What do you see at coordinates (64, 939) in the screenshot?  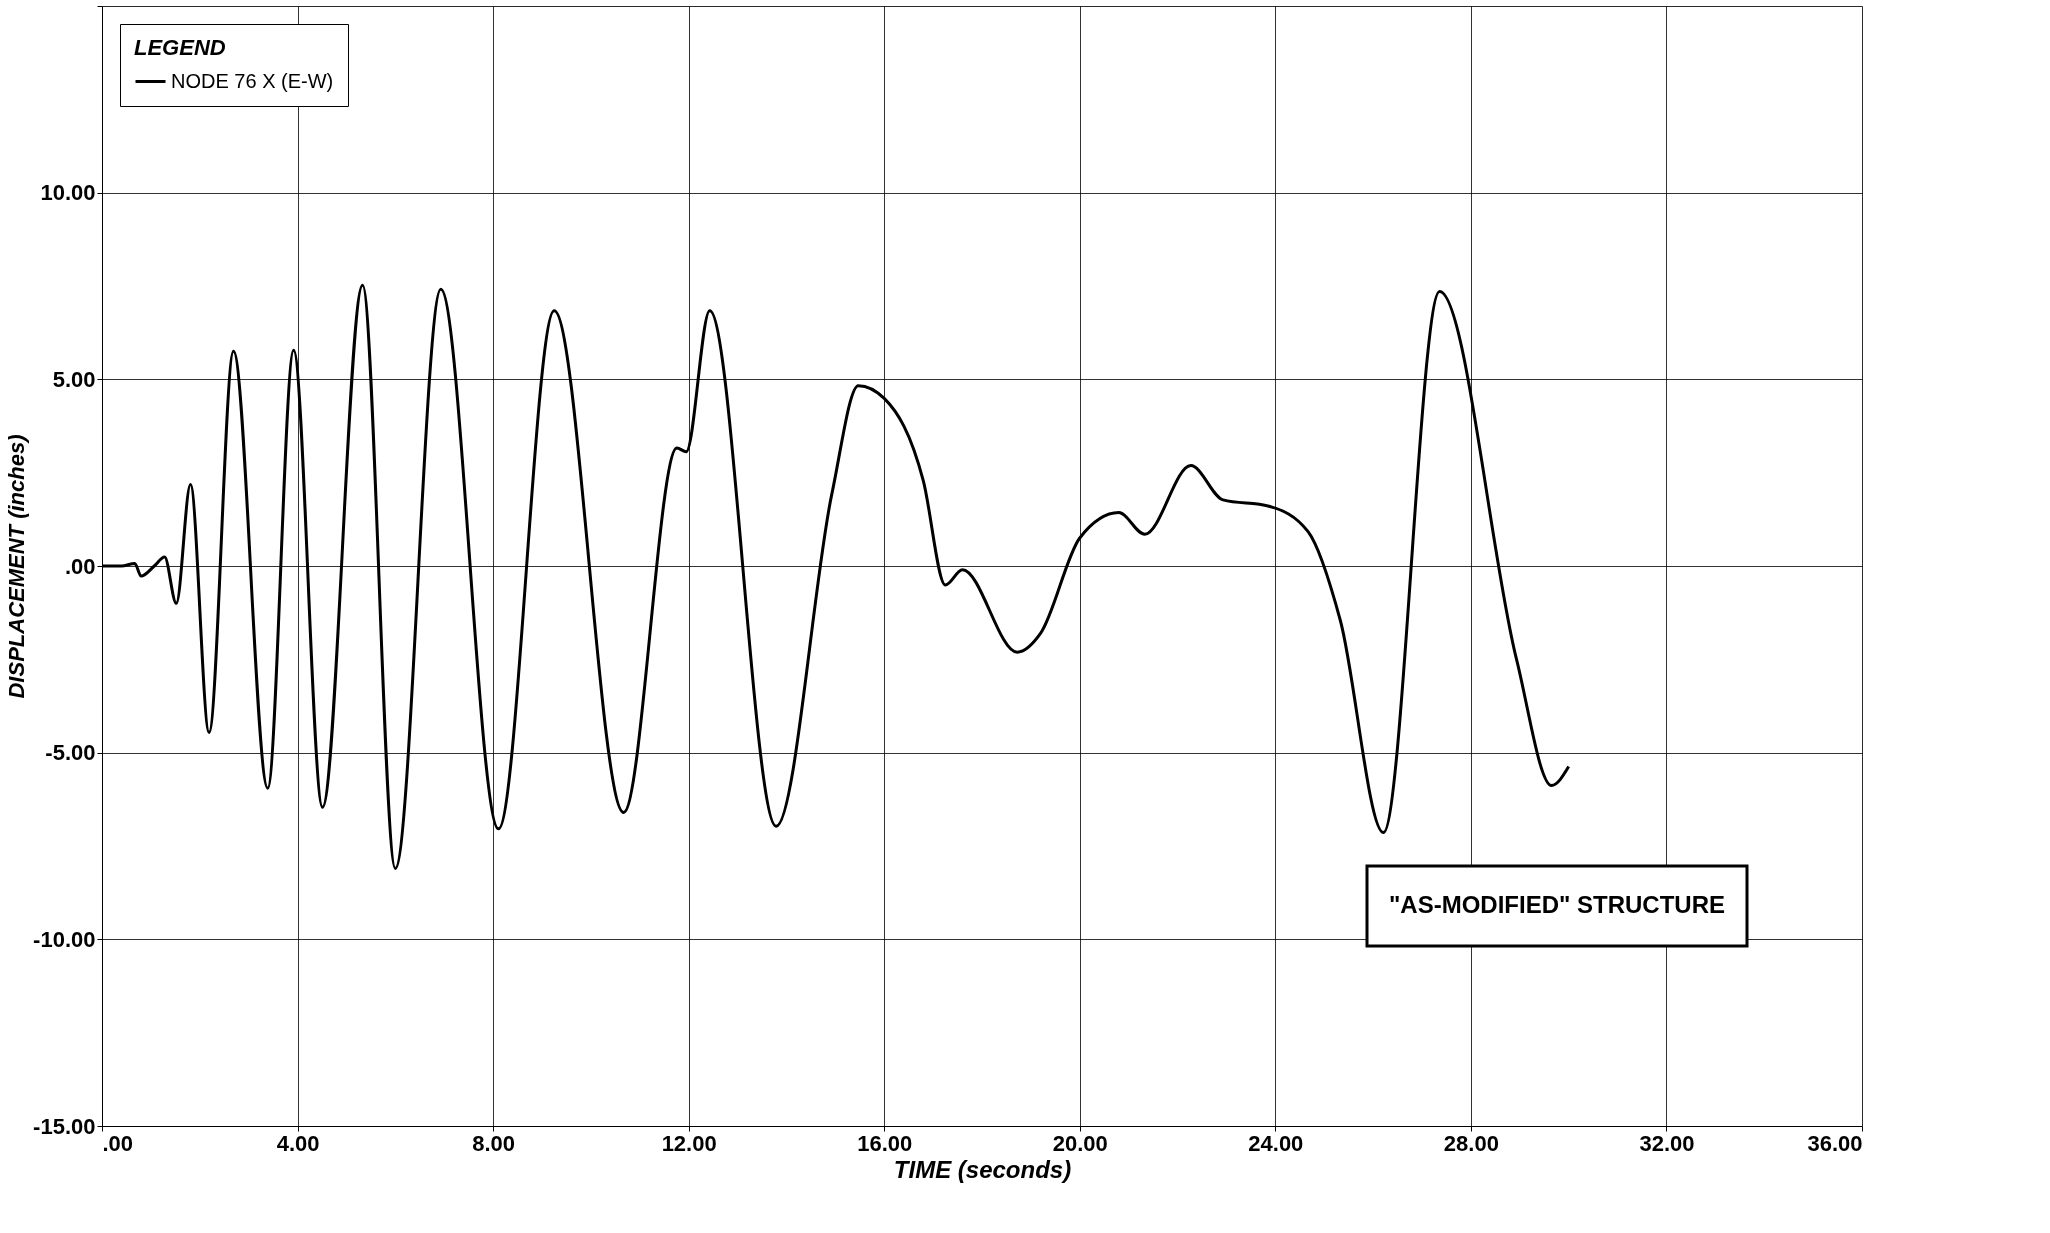 I see `y-tick-label: -10.00` at bounding box center [64, 939].